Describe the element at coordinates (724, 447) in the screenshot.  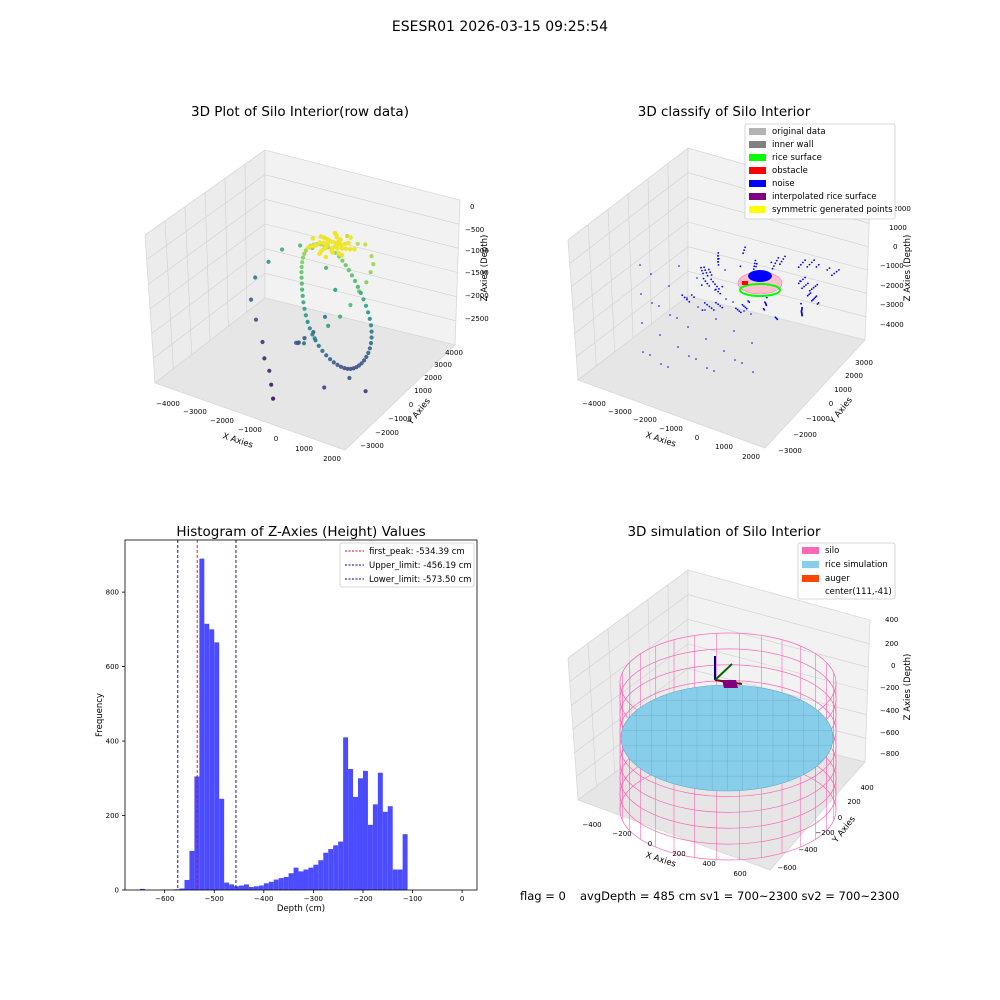
I see `p2-xtick: 1000` at that location.